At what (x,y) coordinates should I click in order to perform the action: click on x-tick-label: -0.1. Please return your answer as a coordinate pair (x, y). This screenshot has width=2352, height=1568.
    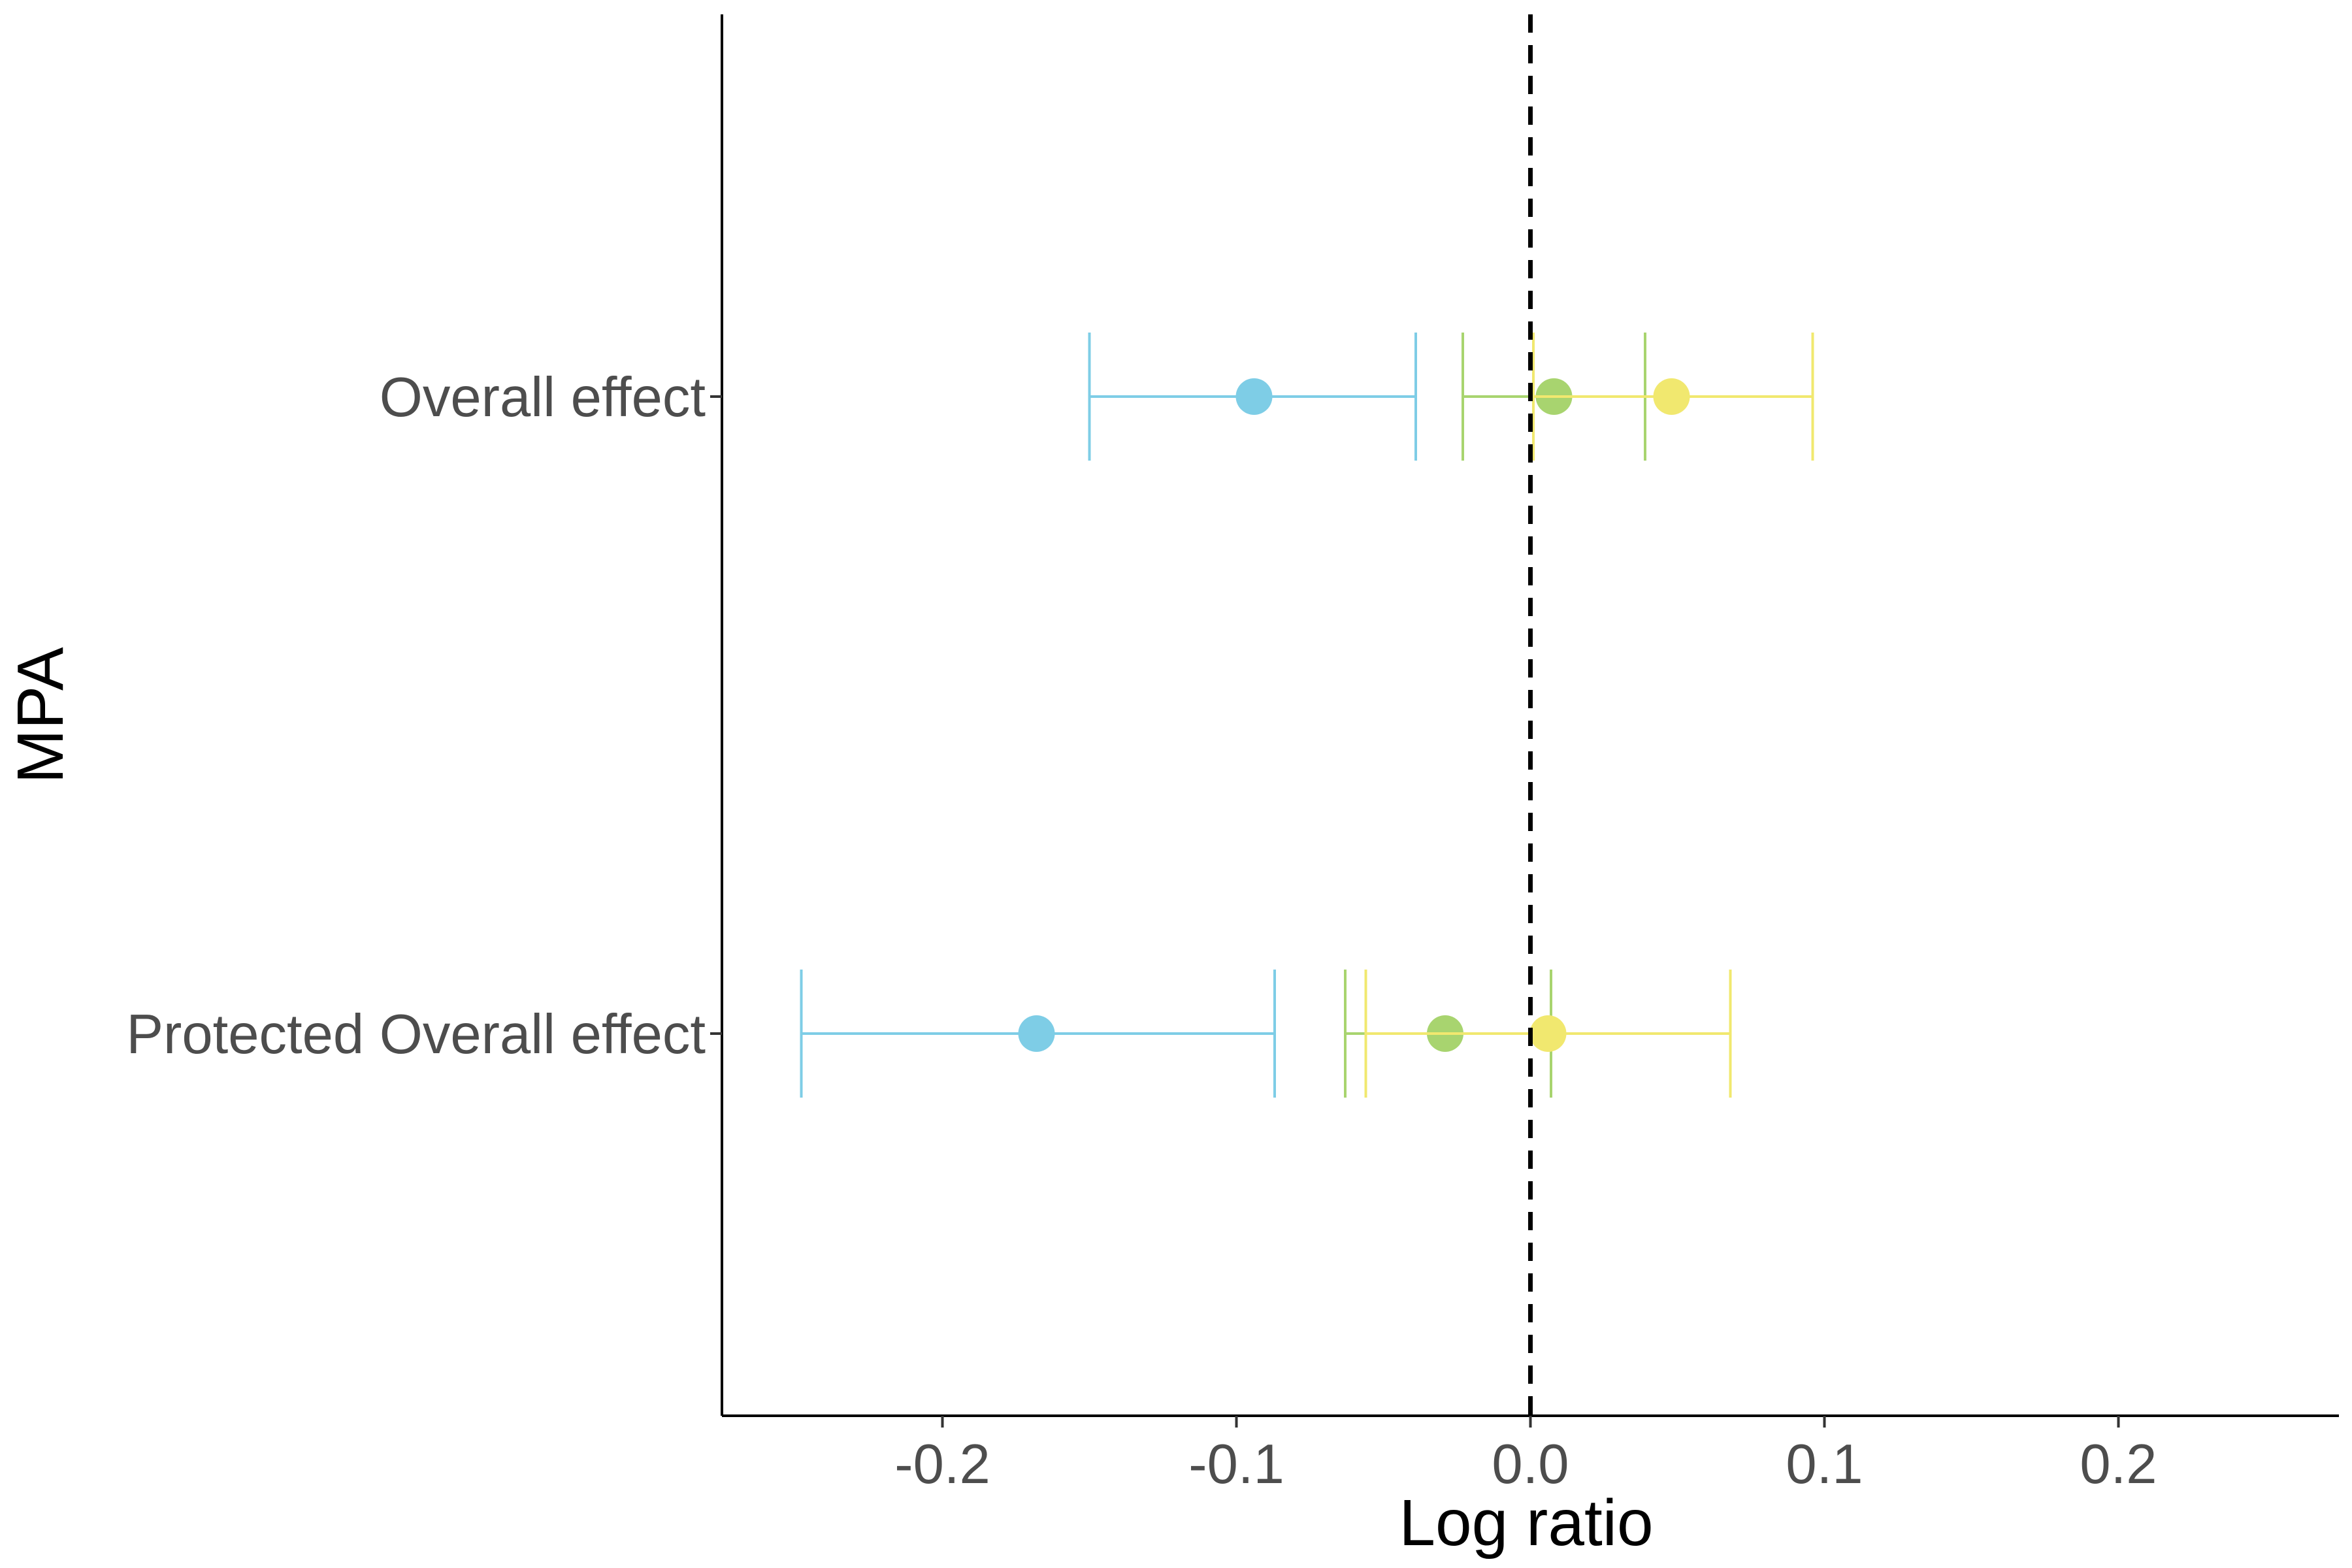
    Looking at the image, I should click on (1236, 1464).